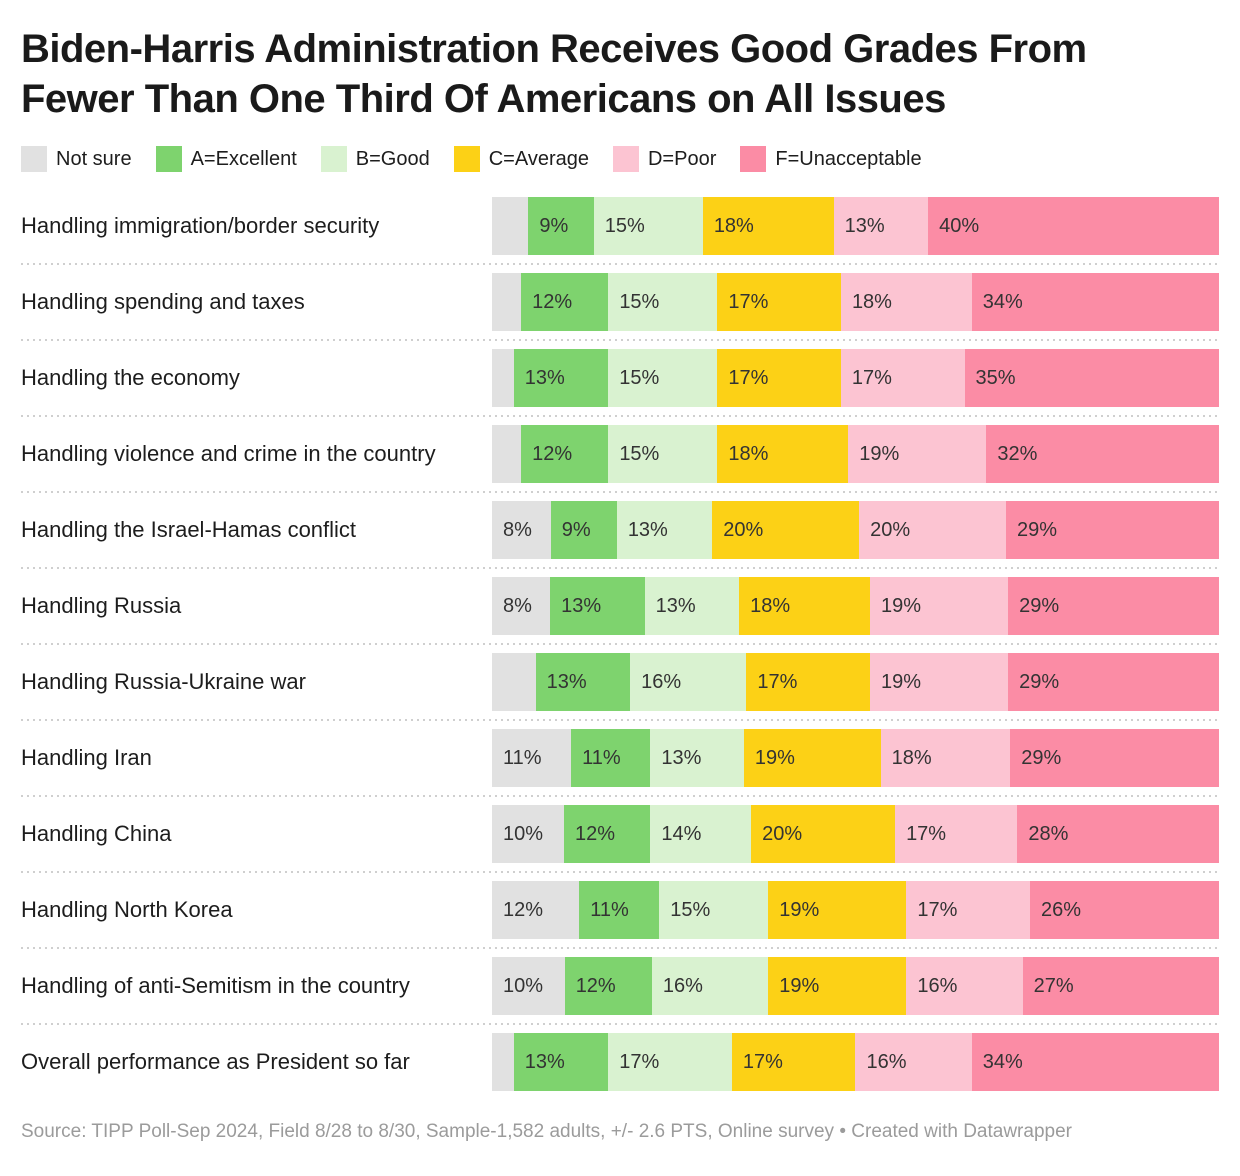  Describe the element at coordinates (664, 159) in the screenshot. I see `legend-item: D=Poor` at that location.